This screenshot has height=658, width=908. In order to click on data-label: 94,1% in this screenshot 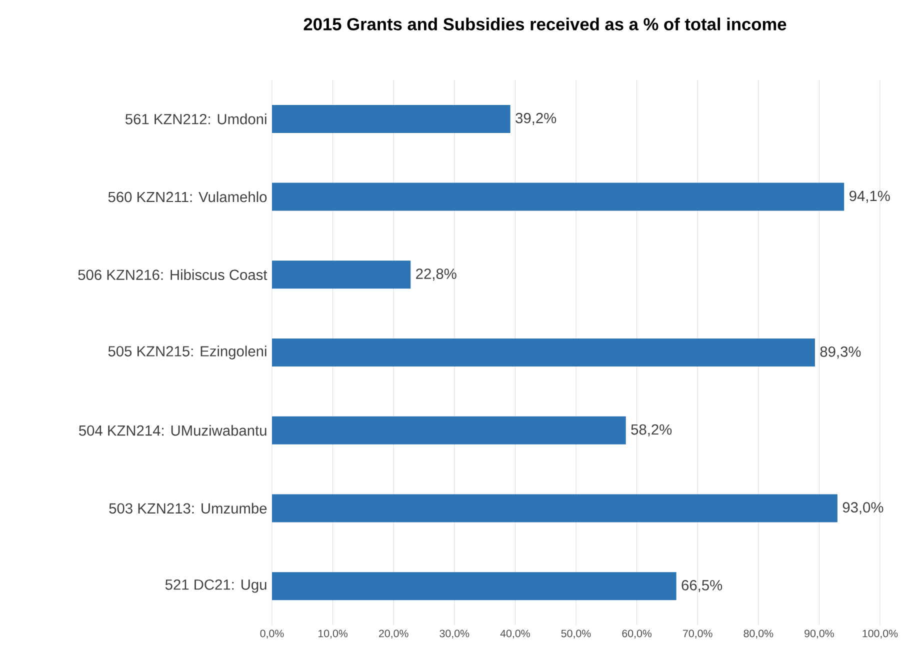, I will do `click(870, 196)`.